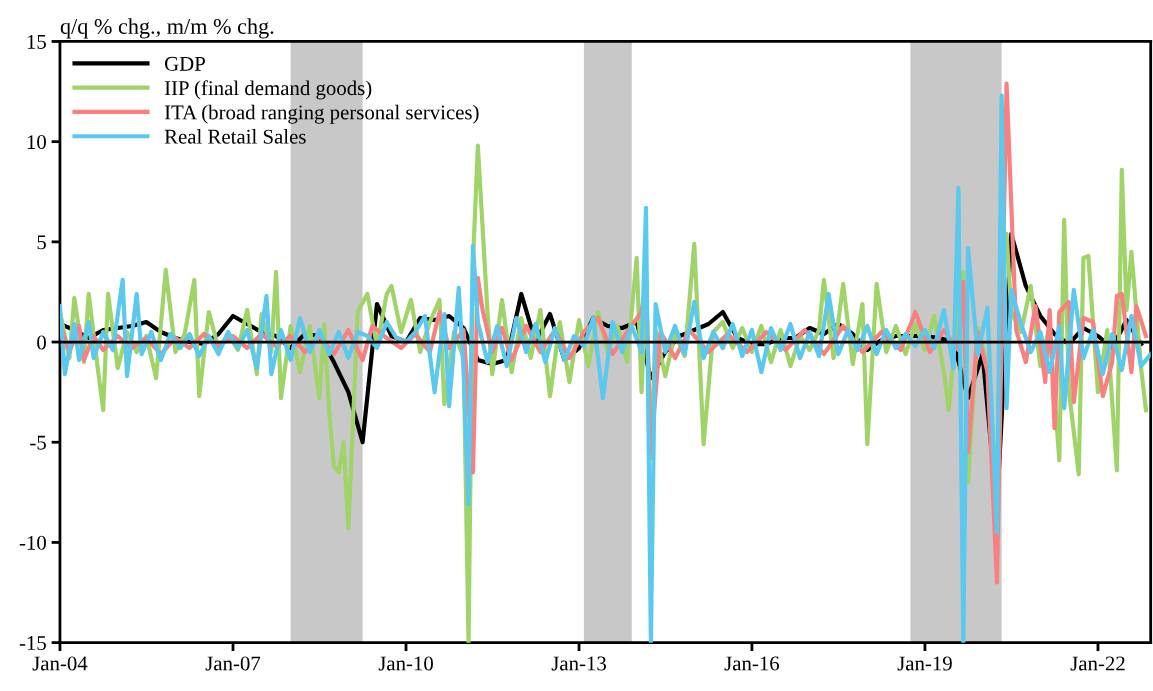 The height and width of the screenshot is (691, 1153). Describe the element at coordinates (60, 663) in the screenshot. I see `x-tick-label: Jan-04` at that location.